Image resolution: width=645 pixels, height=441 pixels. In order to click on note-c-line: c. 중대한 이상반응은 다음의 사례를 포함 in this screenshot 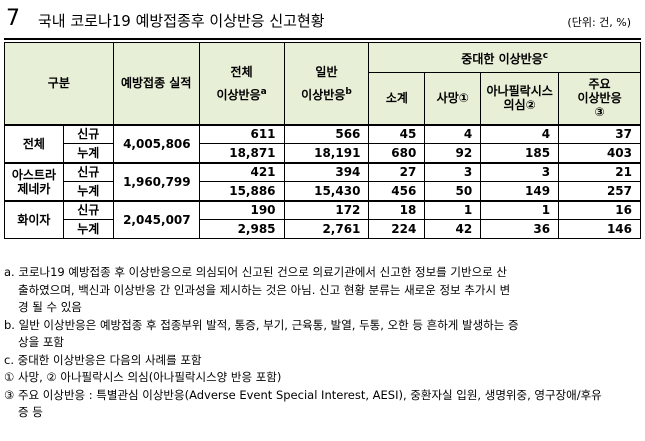, I will do `click(103, 359)`.